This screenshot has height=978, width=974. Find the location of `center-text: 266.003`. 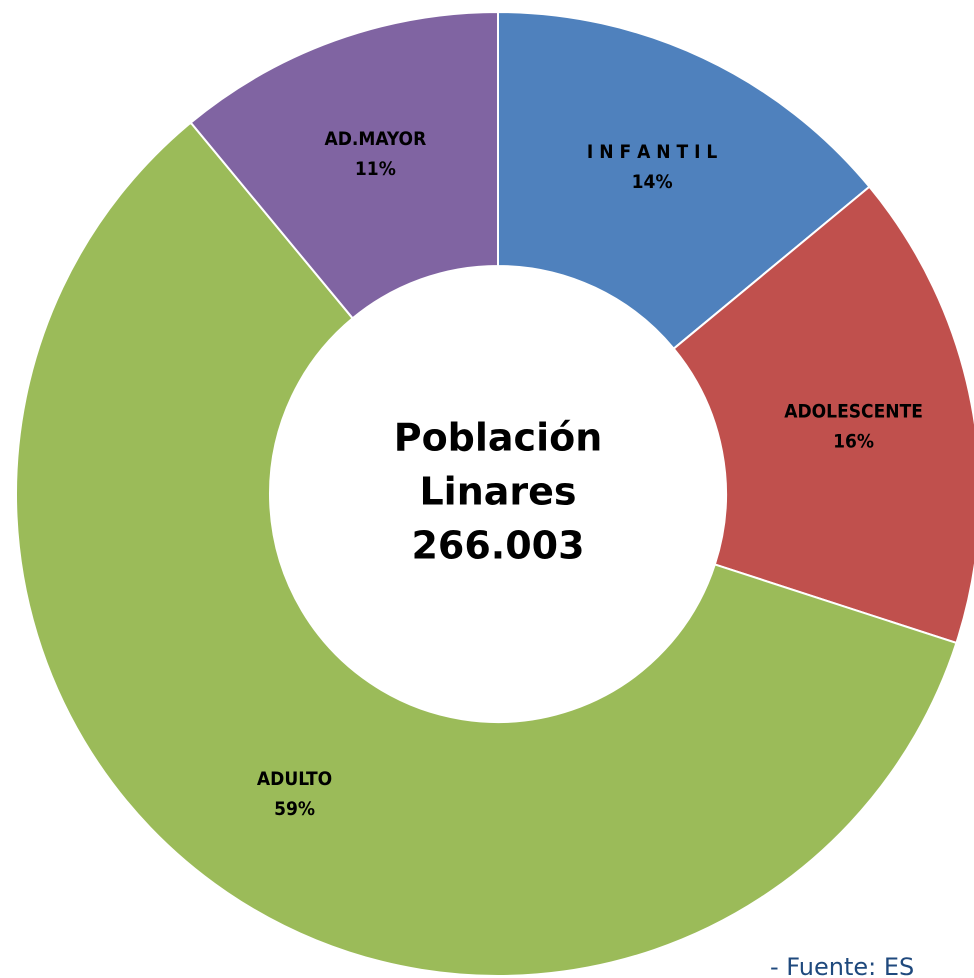

center-text: 266.003 is located at coordinates (497, 546).